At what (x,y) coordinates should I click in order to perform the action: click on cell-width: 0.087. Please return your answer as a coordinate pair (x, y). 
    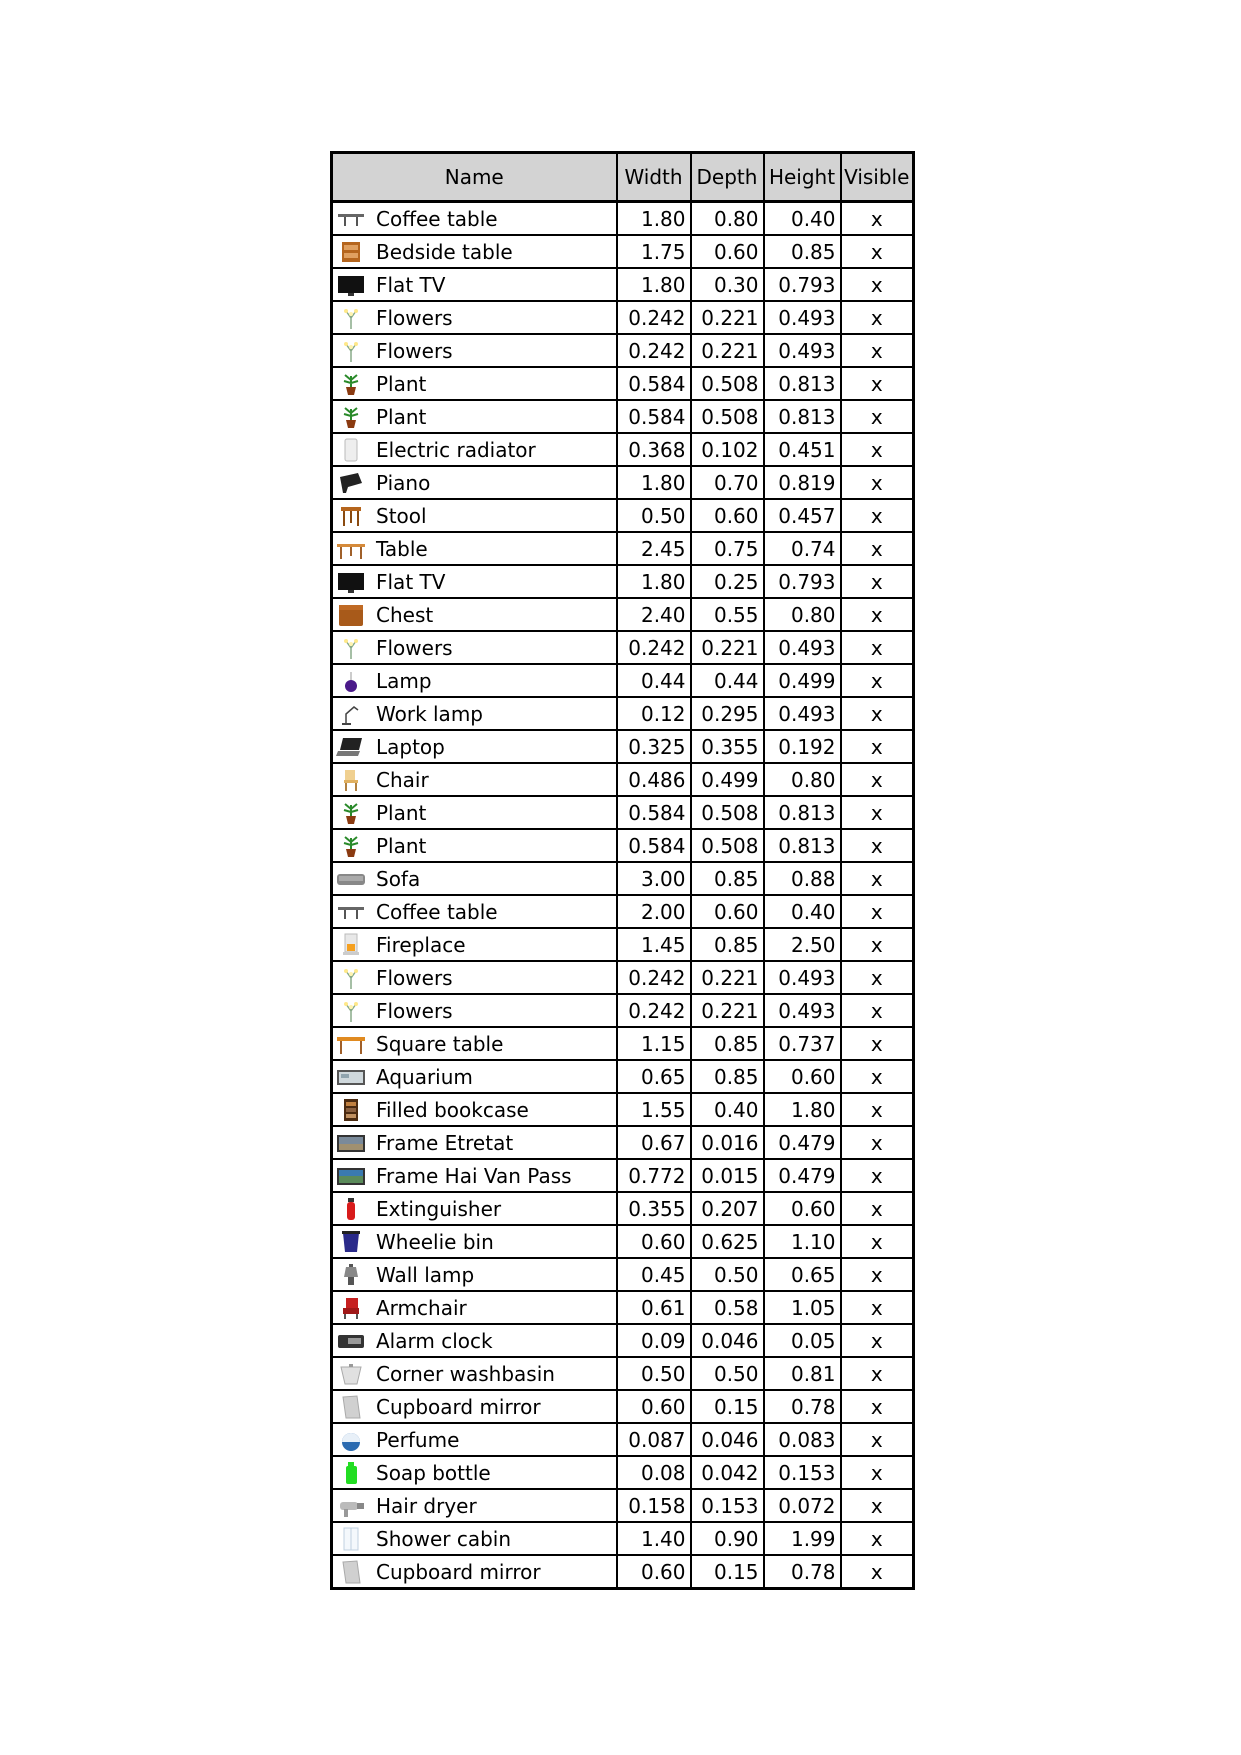
    Looking at the image, I should click on (653, 1439).